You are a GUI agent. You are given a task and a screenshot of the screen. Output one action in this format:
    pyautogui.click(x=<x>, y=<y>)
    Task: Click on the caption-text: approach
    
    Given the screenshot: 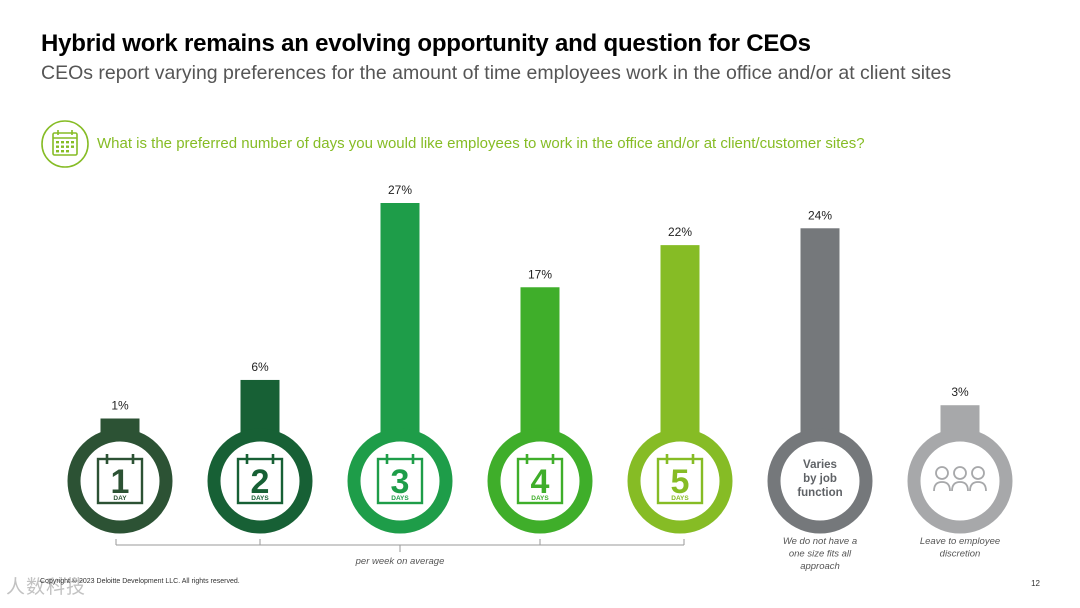 What is the action you would take?
    pyautogui.click(x=820, y=566)
    